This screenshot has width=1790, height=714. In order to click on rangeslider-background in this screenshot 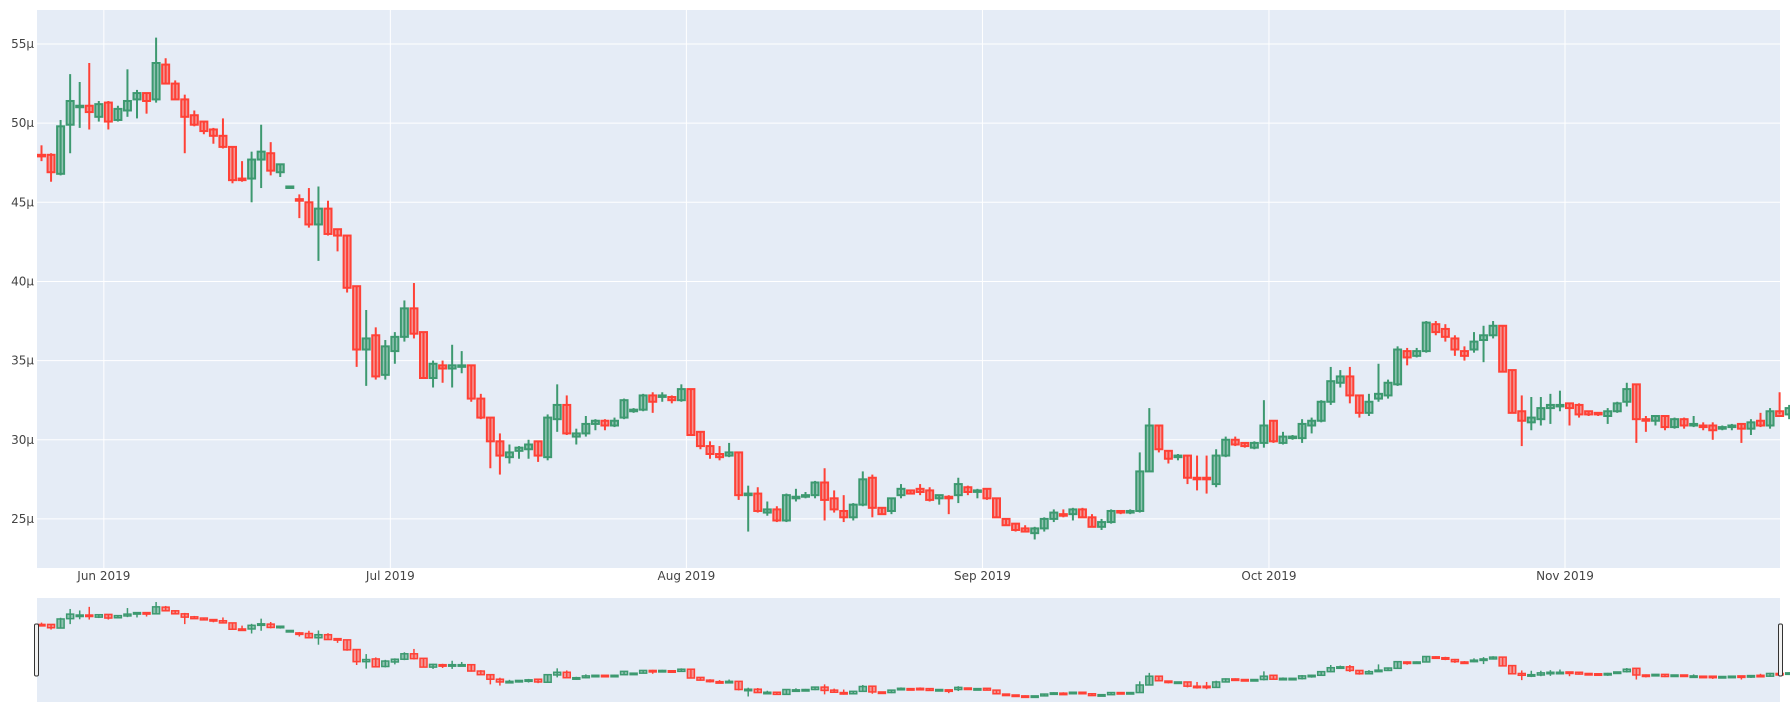, I will do `click(908, 650)`.